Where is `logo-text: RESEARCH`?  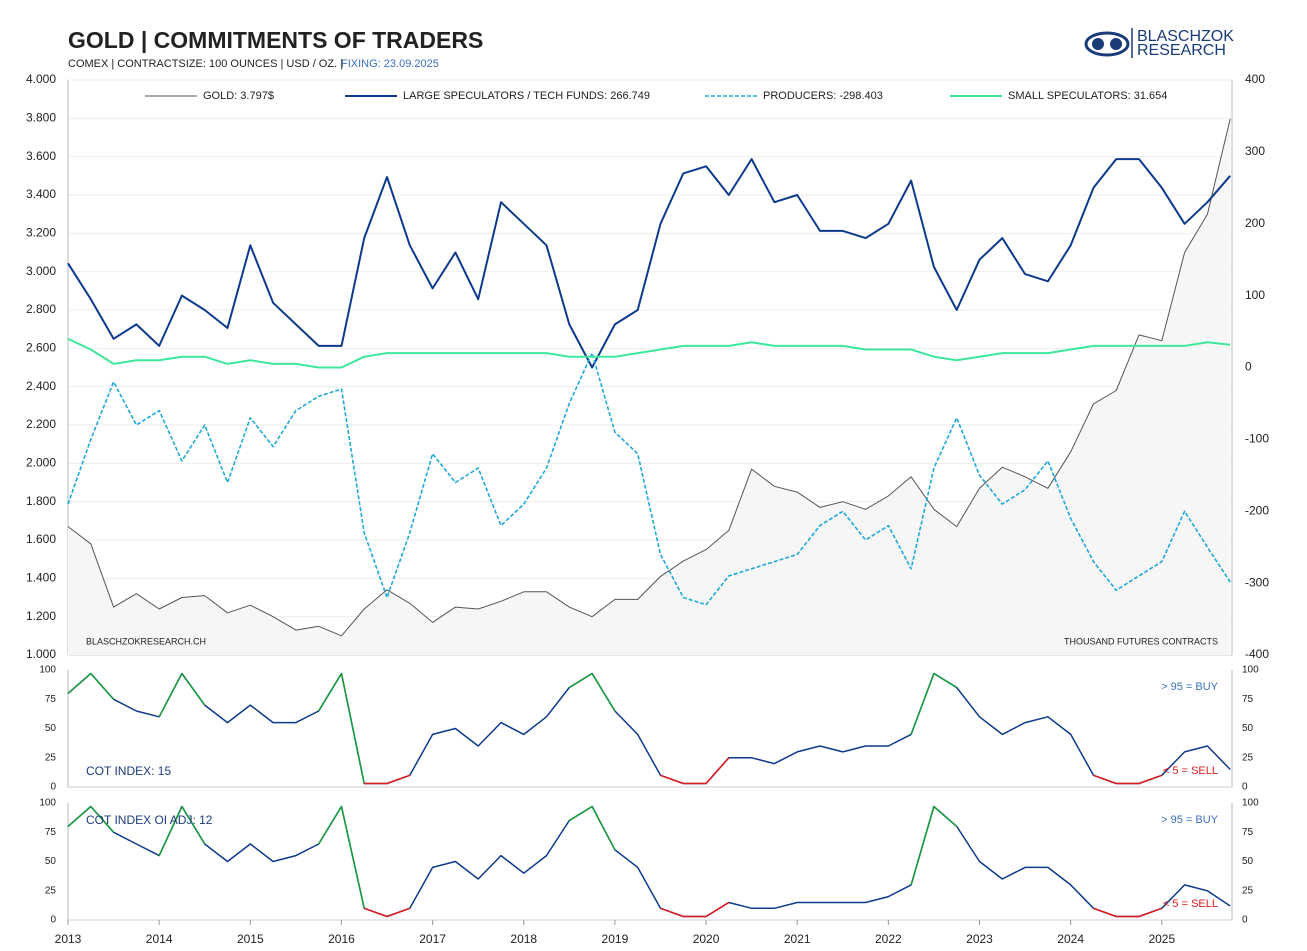
logo-text: RESEARCH is located at coordinates (1181, 50).